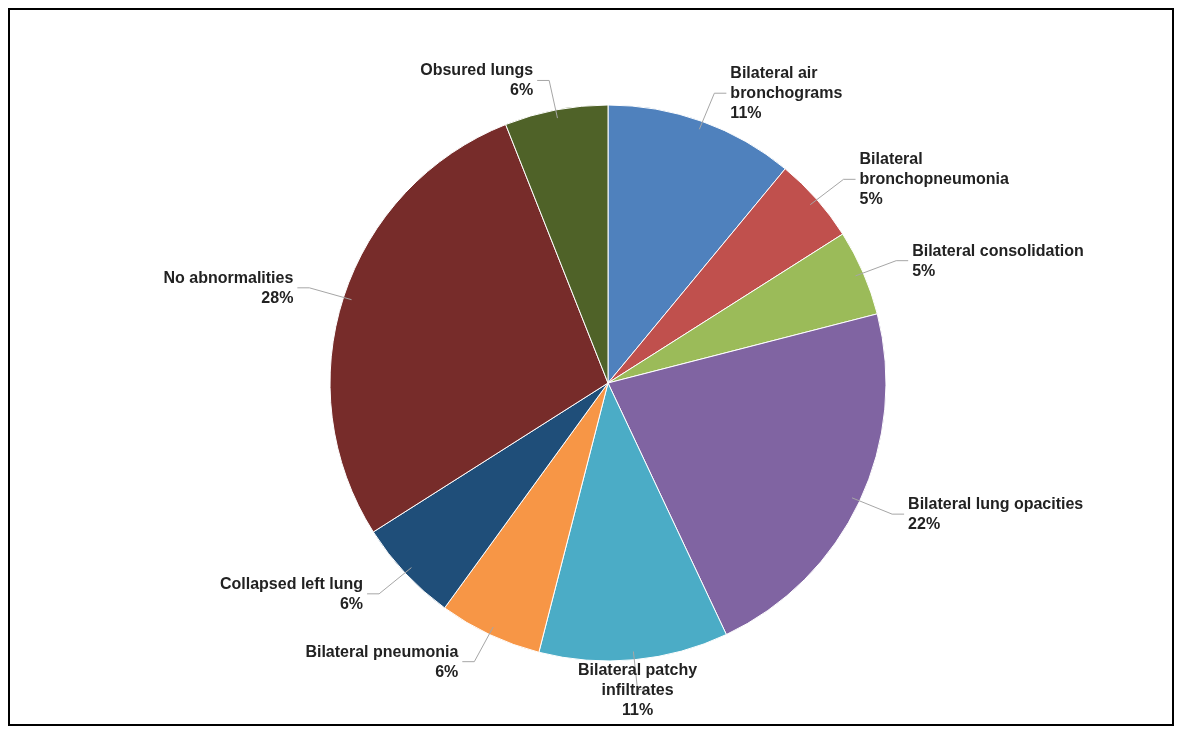 This screenshot has height=734, width=1182. Describe the element at coordinates (998, 250) in the screenshot. I see `slice-label: Bilateral consolidation` at that location.